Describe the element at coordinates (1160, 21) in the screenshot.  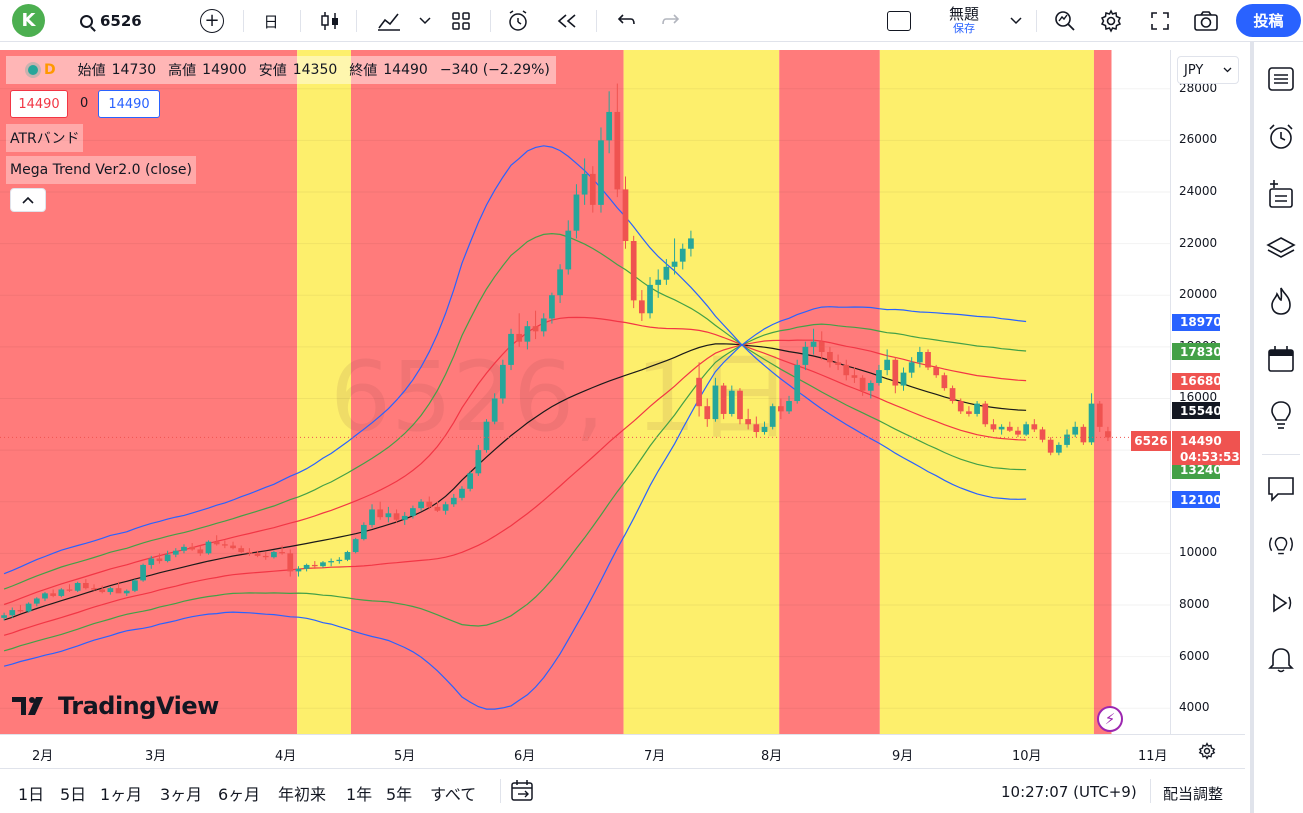
I see `fullscreen-button` at that location.